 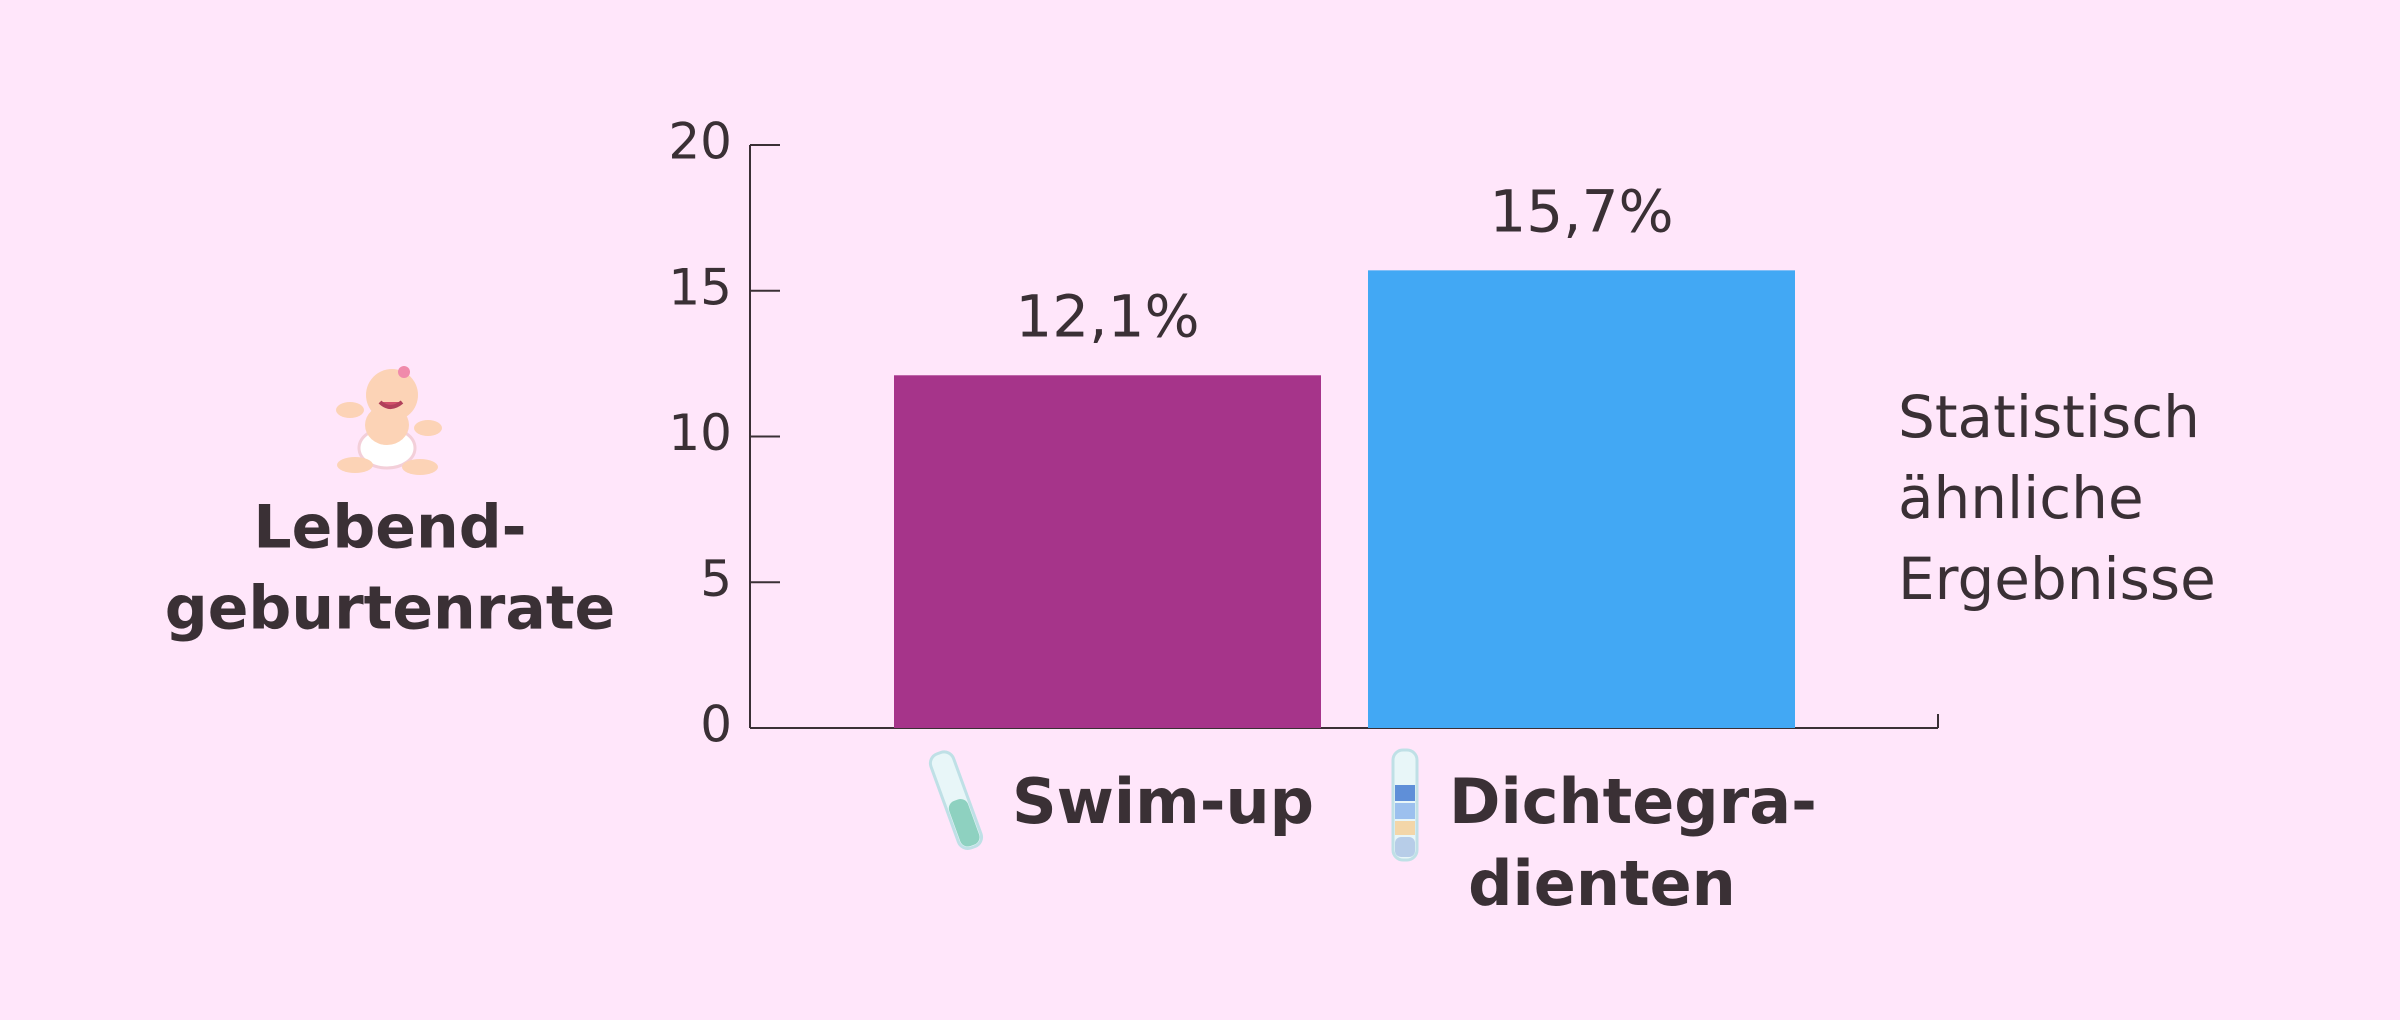 What do you see at coordinates (1163, 801) in the screenshot?
I see `x-tick-label: Swim-up` at bounding box center [1163, 801].